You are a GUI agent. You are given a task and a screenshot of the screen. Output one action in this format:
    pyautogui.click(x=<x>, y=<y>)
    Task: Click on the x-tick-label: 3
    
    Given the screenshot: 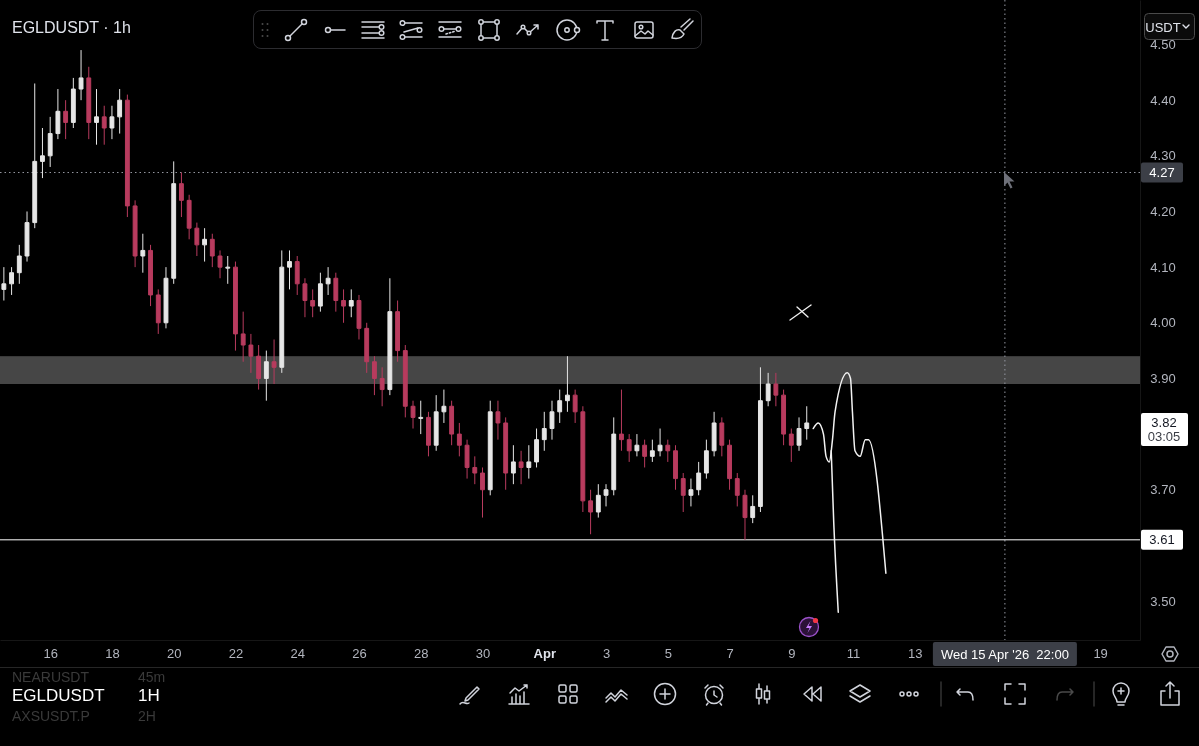 What is the action you would take?
    pyautogui.click(x=606, y=654)
    